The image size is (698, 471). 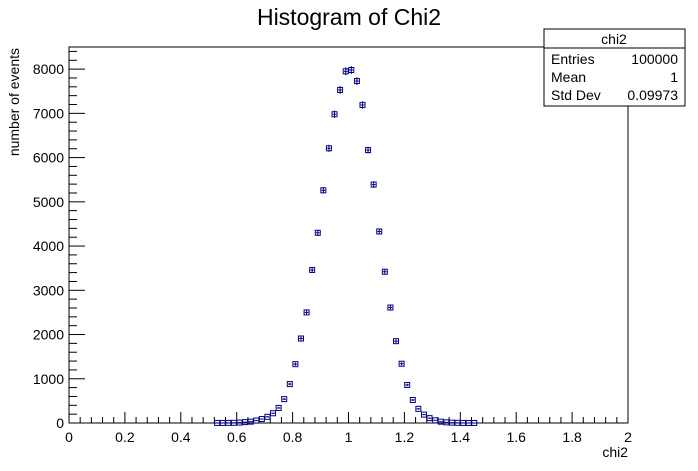 I want to click on y-tick-label: 1000, so click(x=48, y=379).